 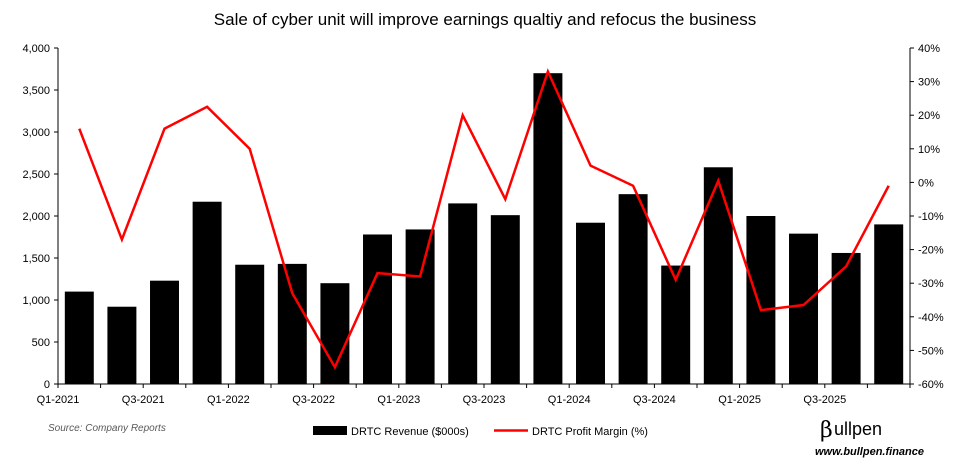 I want to click on y-left-tick-label: 0, so click(x=47, y=385).